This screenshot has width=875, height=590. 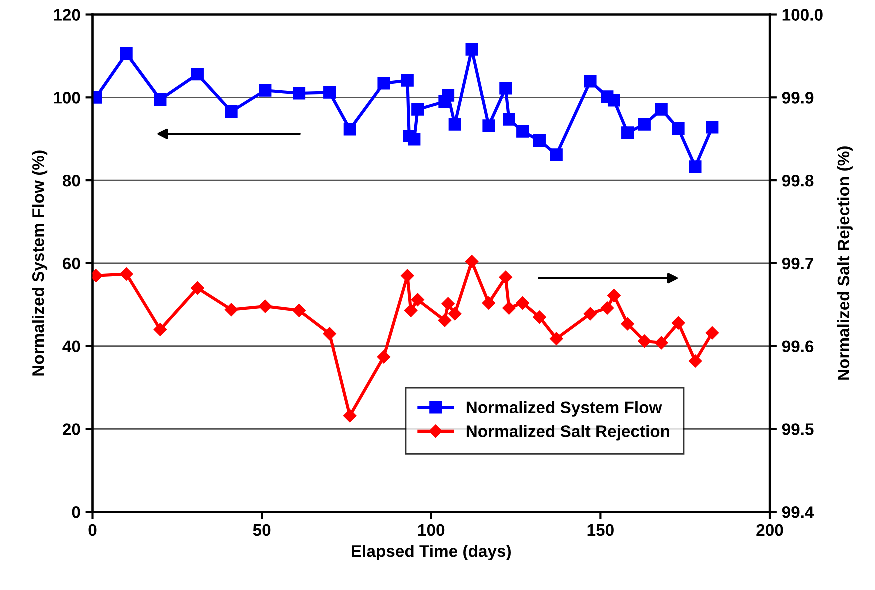 I want to click on y-tick-label: 120, so click(x=67, y=15).